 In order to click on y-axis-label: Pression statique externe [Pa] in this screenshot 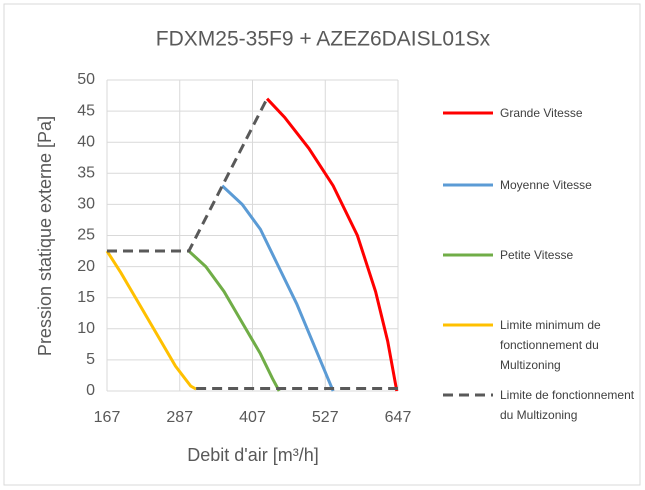, I will do `click(45, 236)`.